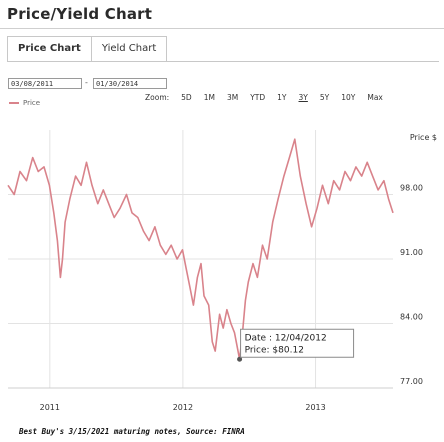  I want to click on zoom-3m-button: 3M, so click(232, 97).